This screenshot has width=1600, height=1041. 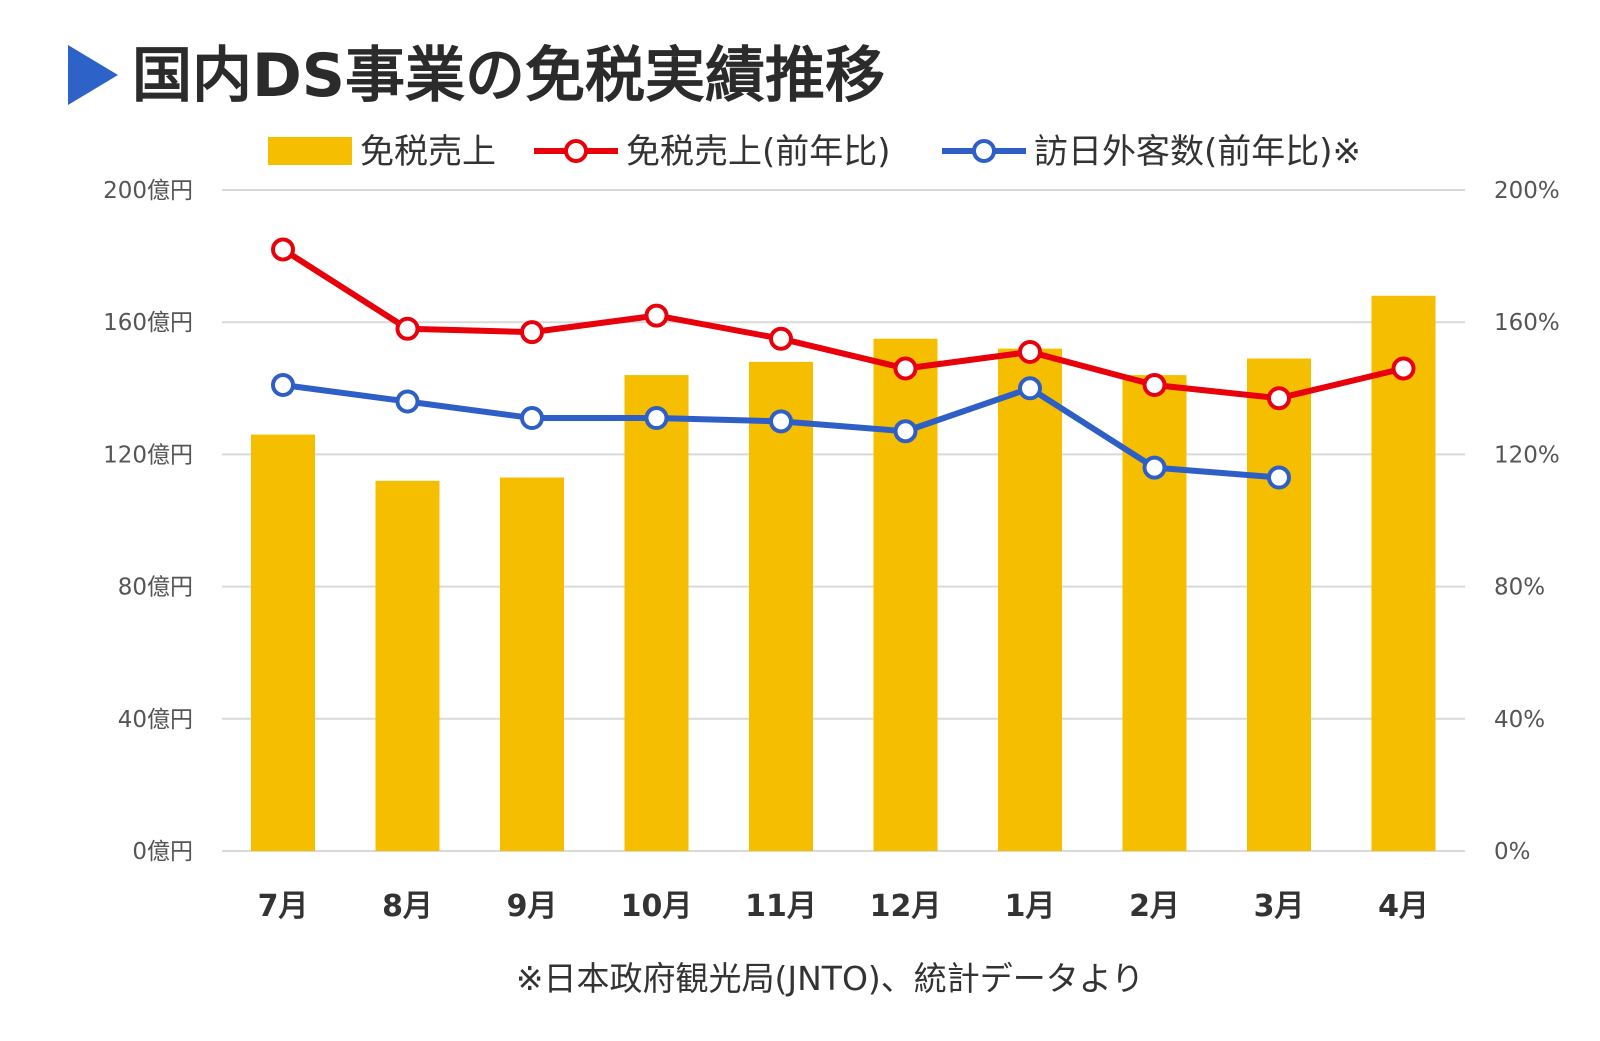 I want to click on category-label: 2月, so click(x=1154, y=906).